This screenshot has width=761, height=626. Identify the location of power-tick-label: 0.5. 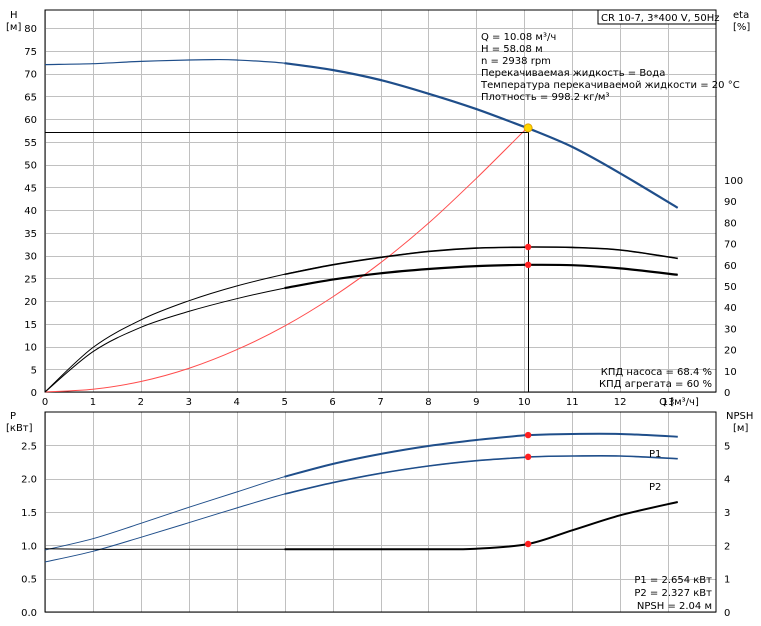
(29, 580).